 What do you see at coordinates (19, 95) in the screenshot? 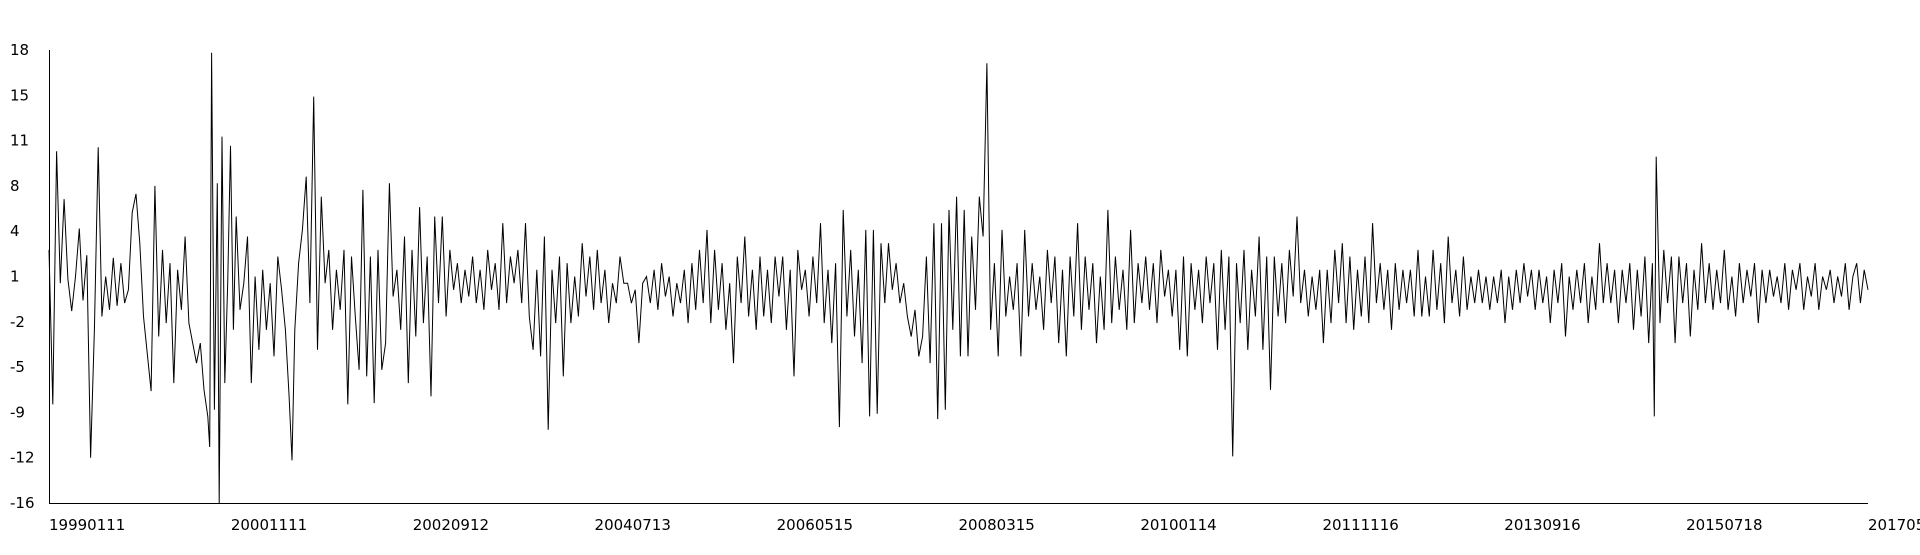
I see `y-tick-label: 15` at bounding box center [19, 95].